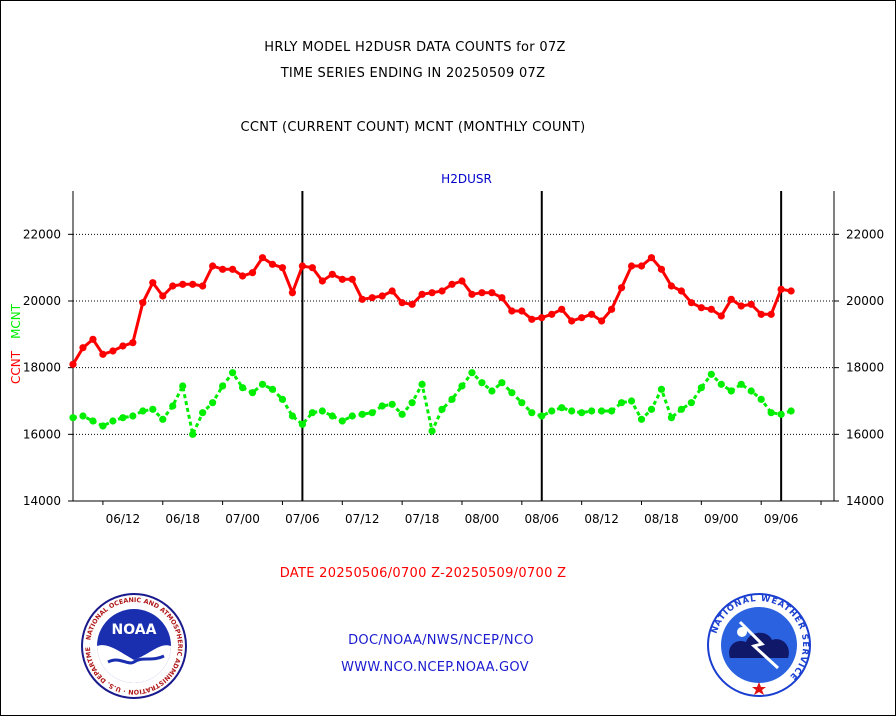 The height and width of the screenshot is (716, 896). I want to click on y-tick-label-left: 16000, so click(42, 434).